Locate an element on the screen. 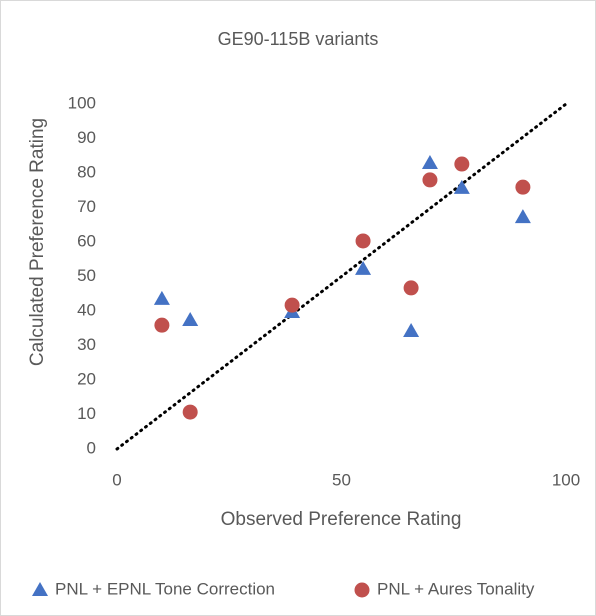  x-tick-label: 0 is located at coordinates (116, 479).